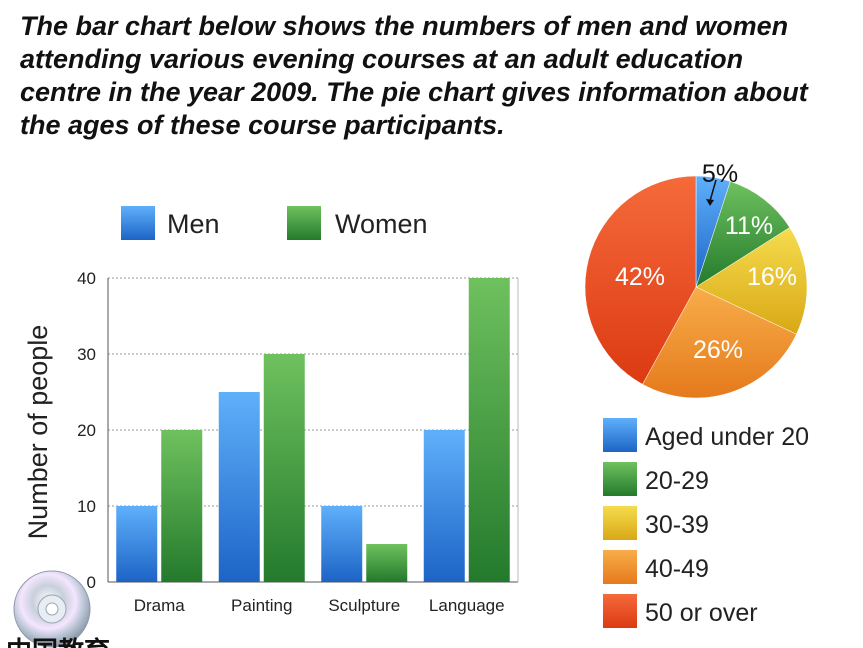  I want to click on pie-chart, so click(696, 287).